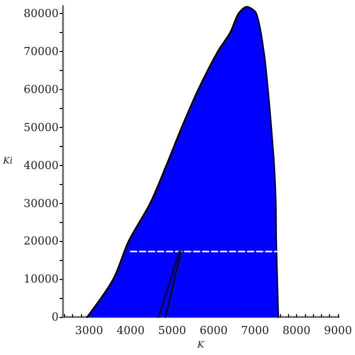  I want to click on y-tick-label: 20000, so click(41, 241).